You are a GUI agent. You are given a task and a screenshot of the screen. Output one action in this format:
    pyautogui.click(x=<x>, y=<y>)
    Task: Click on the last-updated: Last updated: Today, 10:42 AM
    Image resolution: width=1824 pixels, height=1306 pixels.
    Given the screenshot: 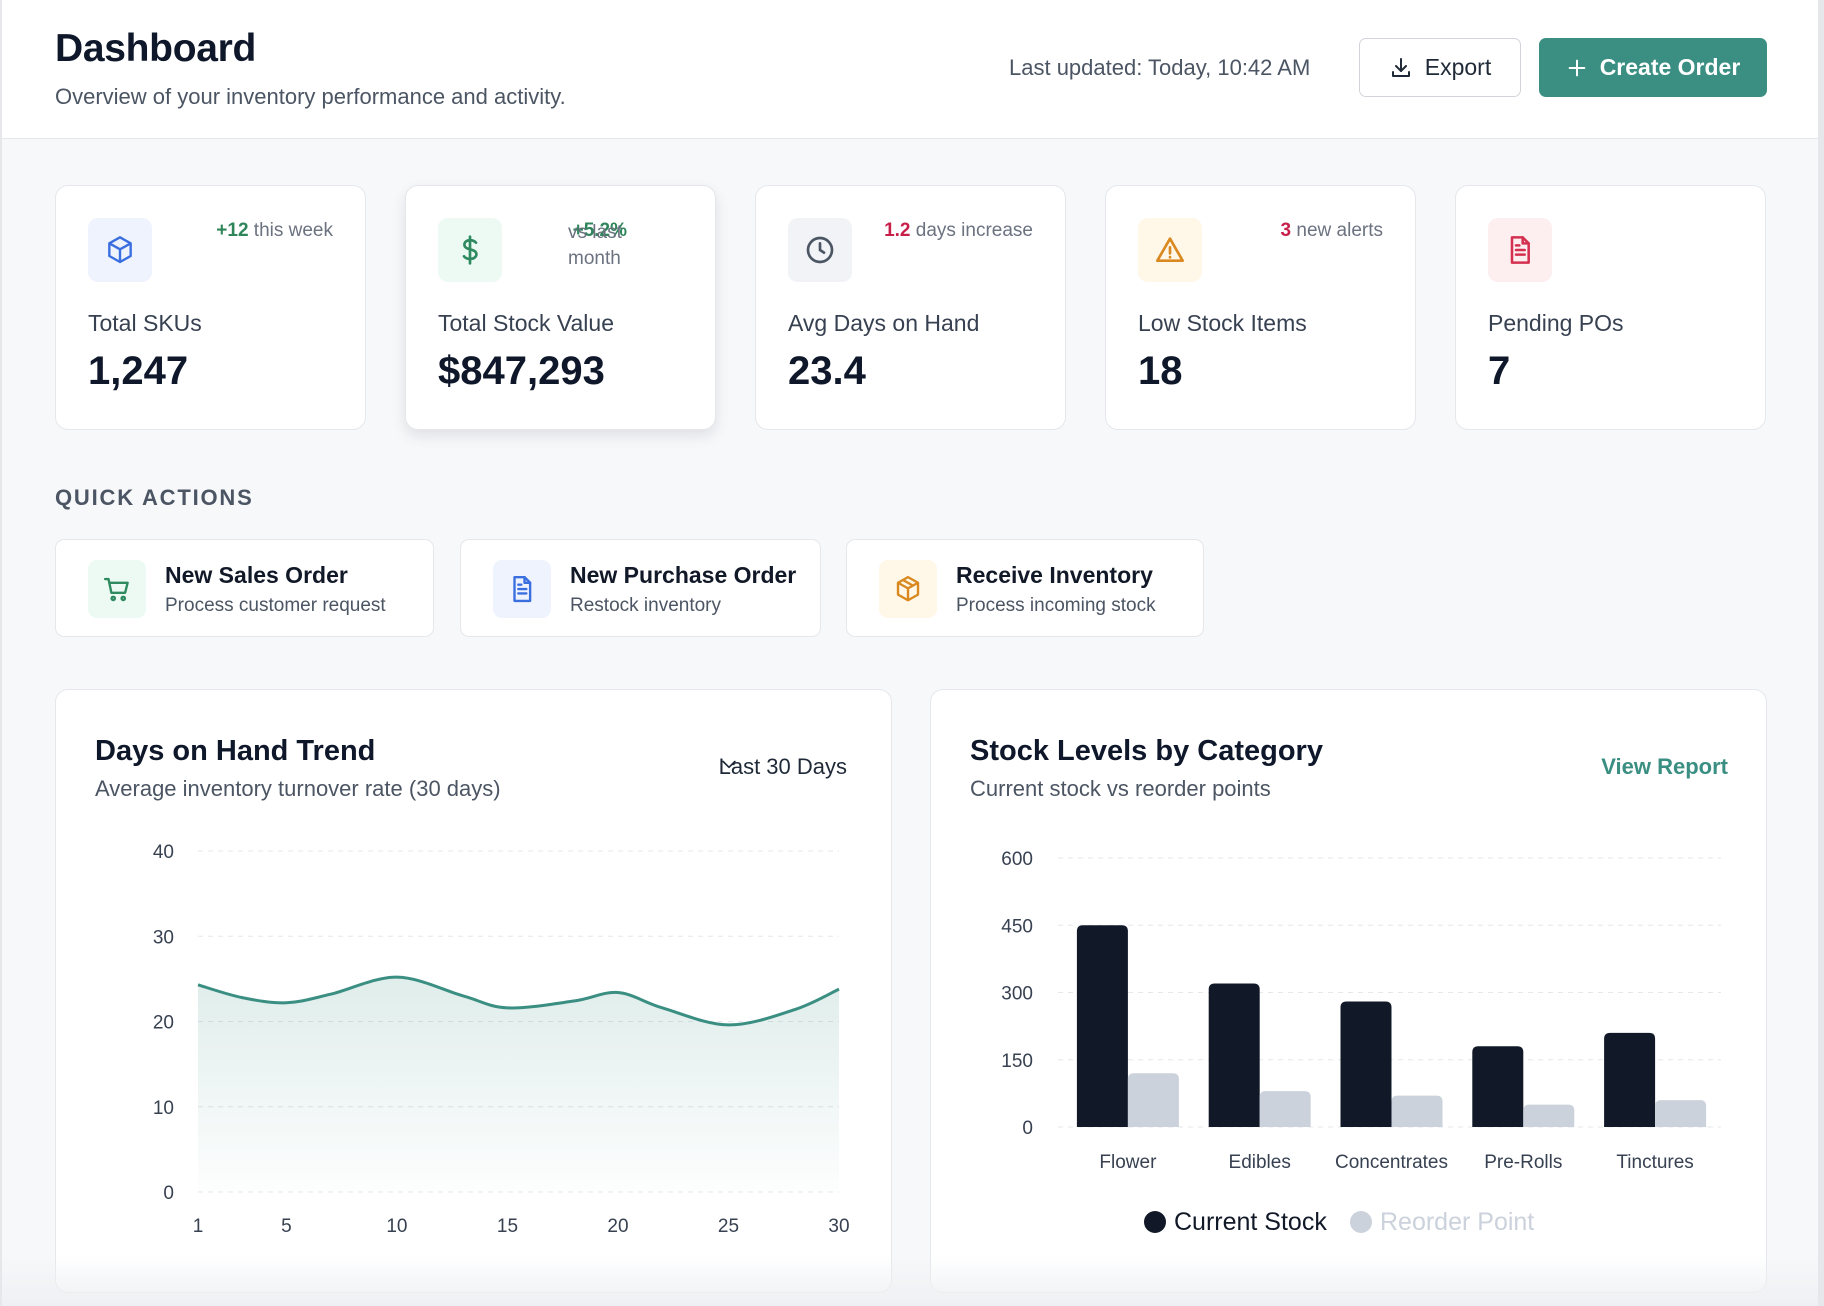 What is the action you would take?
    pyautogui.click(x=1160, y=67)
    